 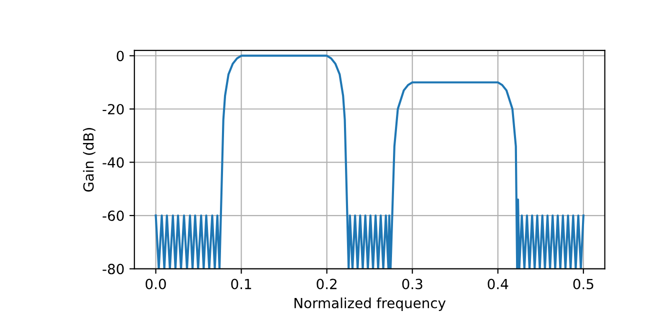 I want to click on x-tick-label: 0.0, so click(x=156, y=284).